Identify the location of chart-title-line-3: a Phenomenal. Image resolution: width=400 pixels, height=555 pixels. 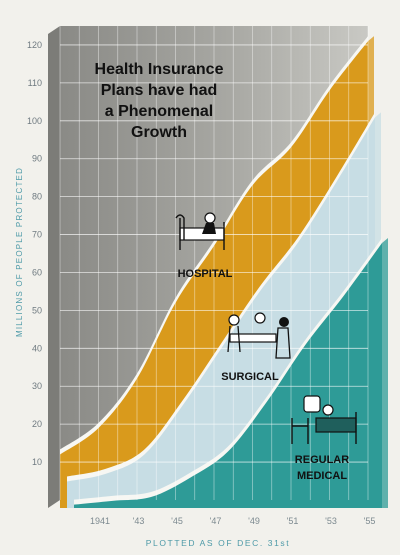
(159, 111).